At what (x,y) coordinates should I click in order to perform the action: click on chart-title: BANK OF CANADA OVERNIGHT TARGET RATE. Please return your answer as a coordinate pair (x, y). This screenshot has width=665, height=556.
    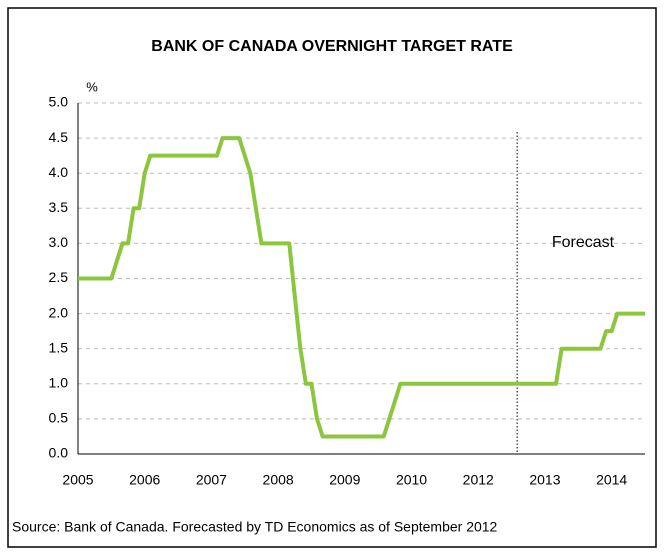
    Looking at the image, I should click on (332, 46).